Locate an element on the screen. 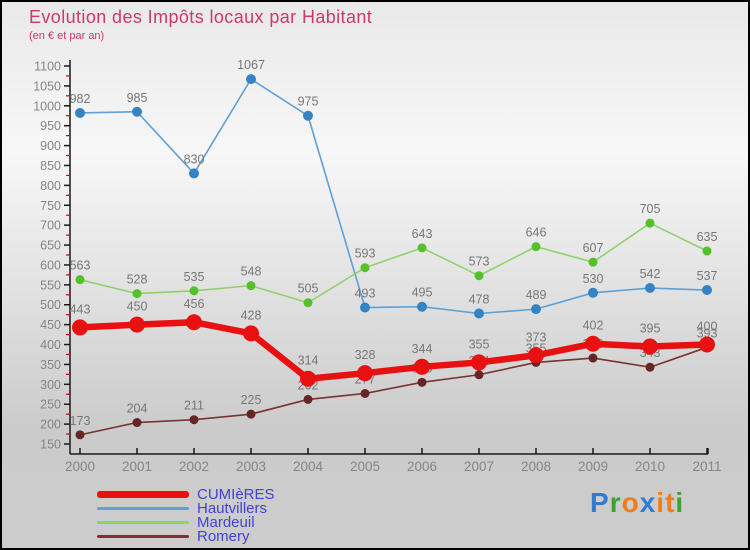 The height and width of the screenshot is (550, 750). data-label: 450 is located at coordinates (137, 307).